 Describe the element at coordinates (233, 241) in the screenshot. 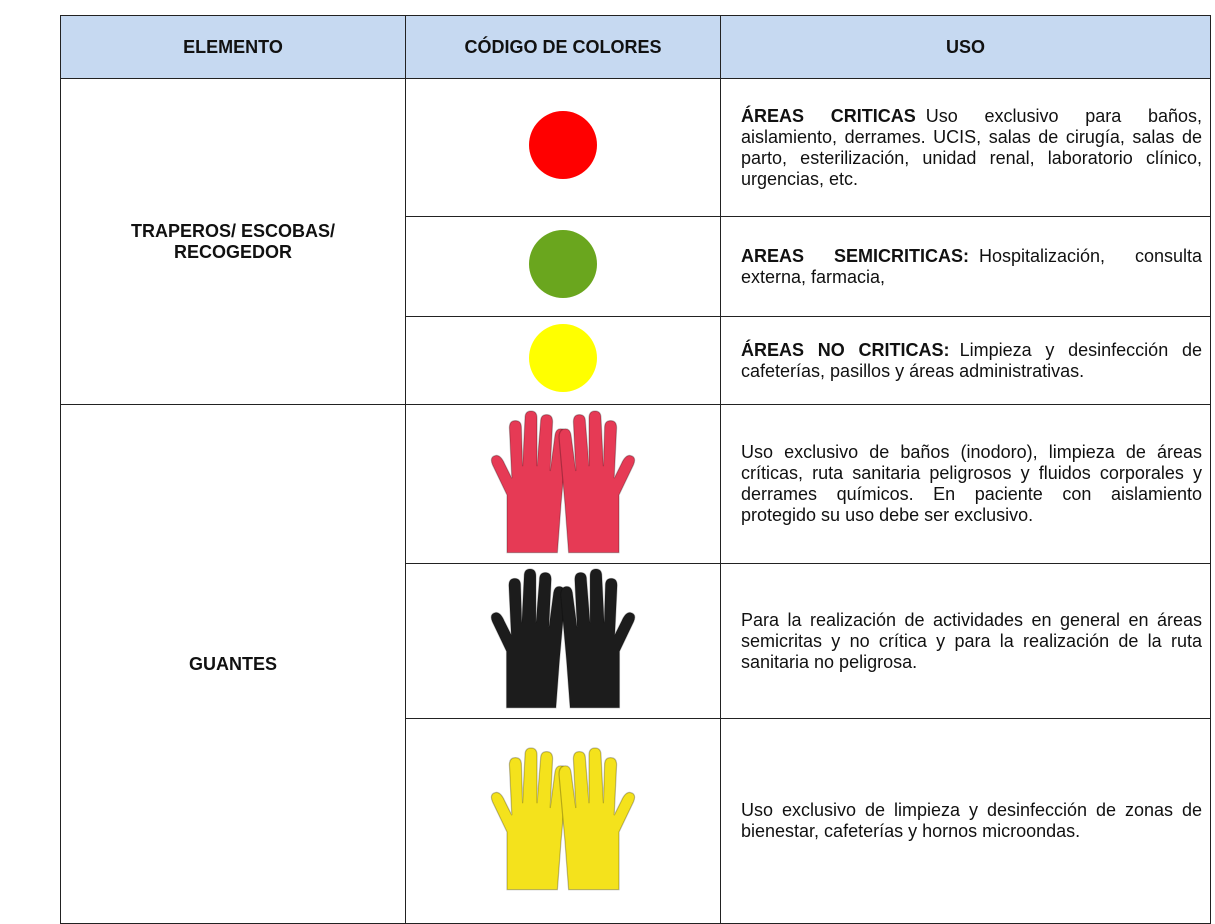

I see `element-cell: TRAPEROS/ ESCOBAS/ RECOGEDOR` at that location.